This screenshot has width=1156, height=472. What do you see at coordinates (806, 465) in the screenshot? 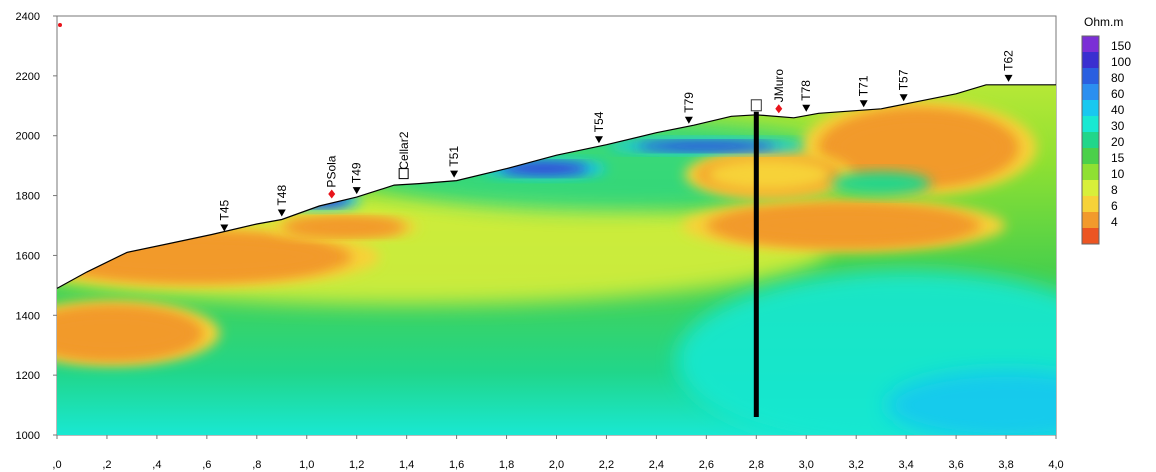
I see `x-tick-label: 3,0` at bounding box center [806, 465].